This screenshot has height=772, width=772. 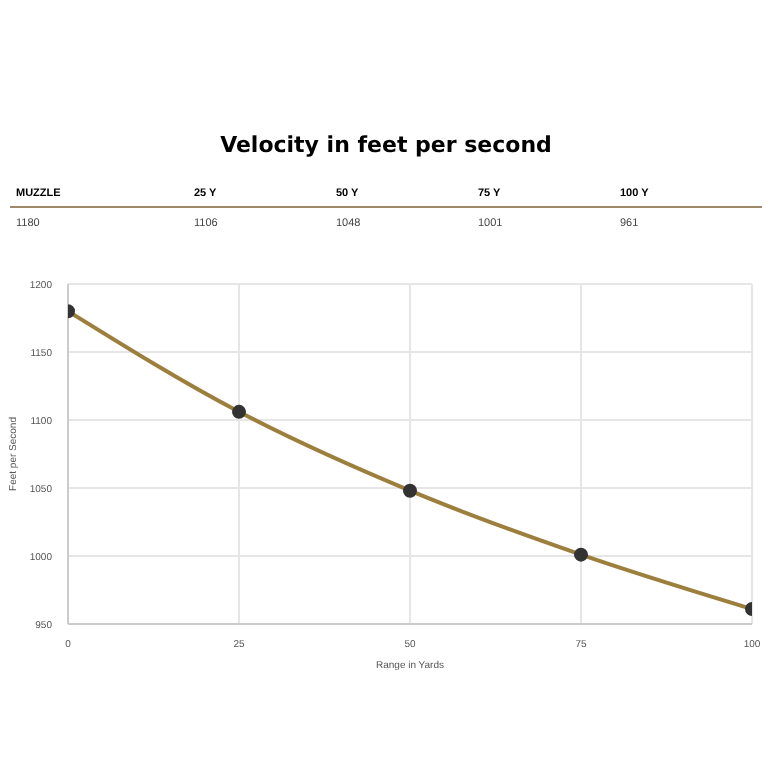 What do you see at coordinates (386, 145) in the screenshot?
I see `chart-title: Velocity in feet per second` at bounding box center [386, 145].